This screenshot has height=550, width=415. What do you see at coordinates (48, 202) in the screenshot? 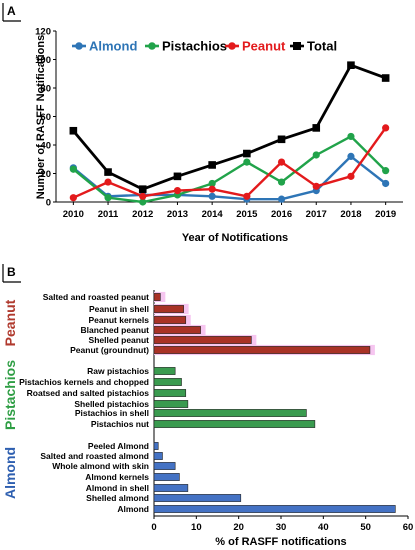
I see `y-tick-label: 0` at bounding box center [48, 202].